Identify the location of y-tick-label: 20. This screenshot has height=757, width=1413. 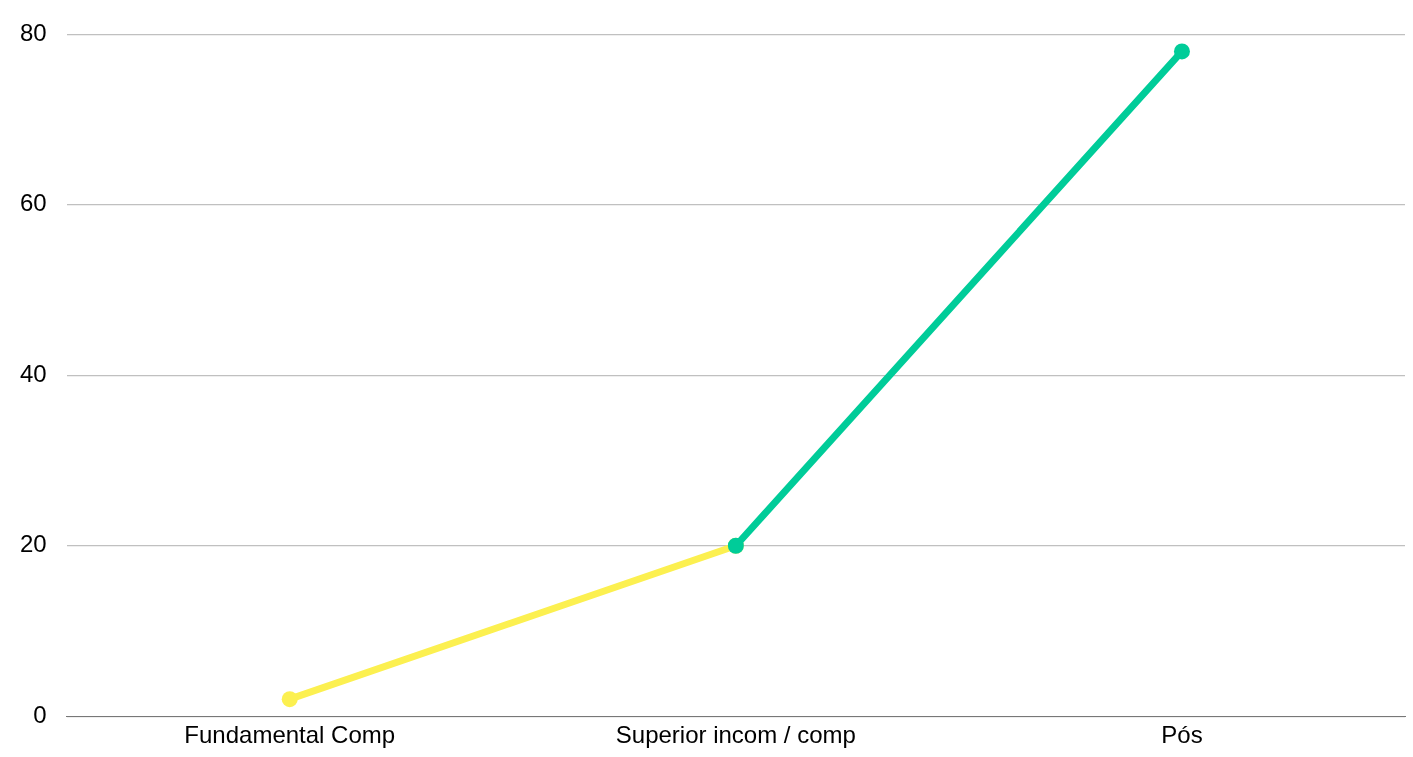
(33, 544).